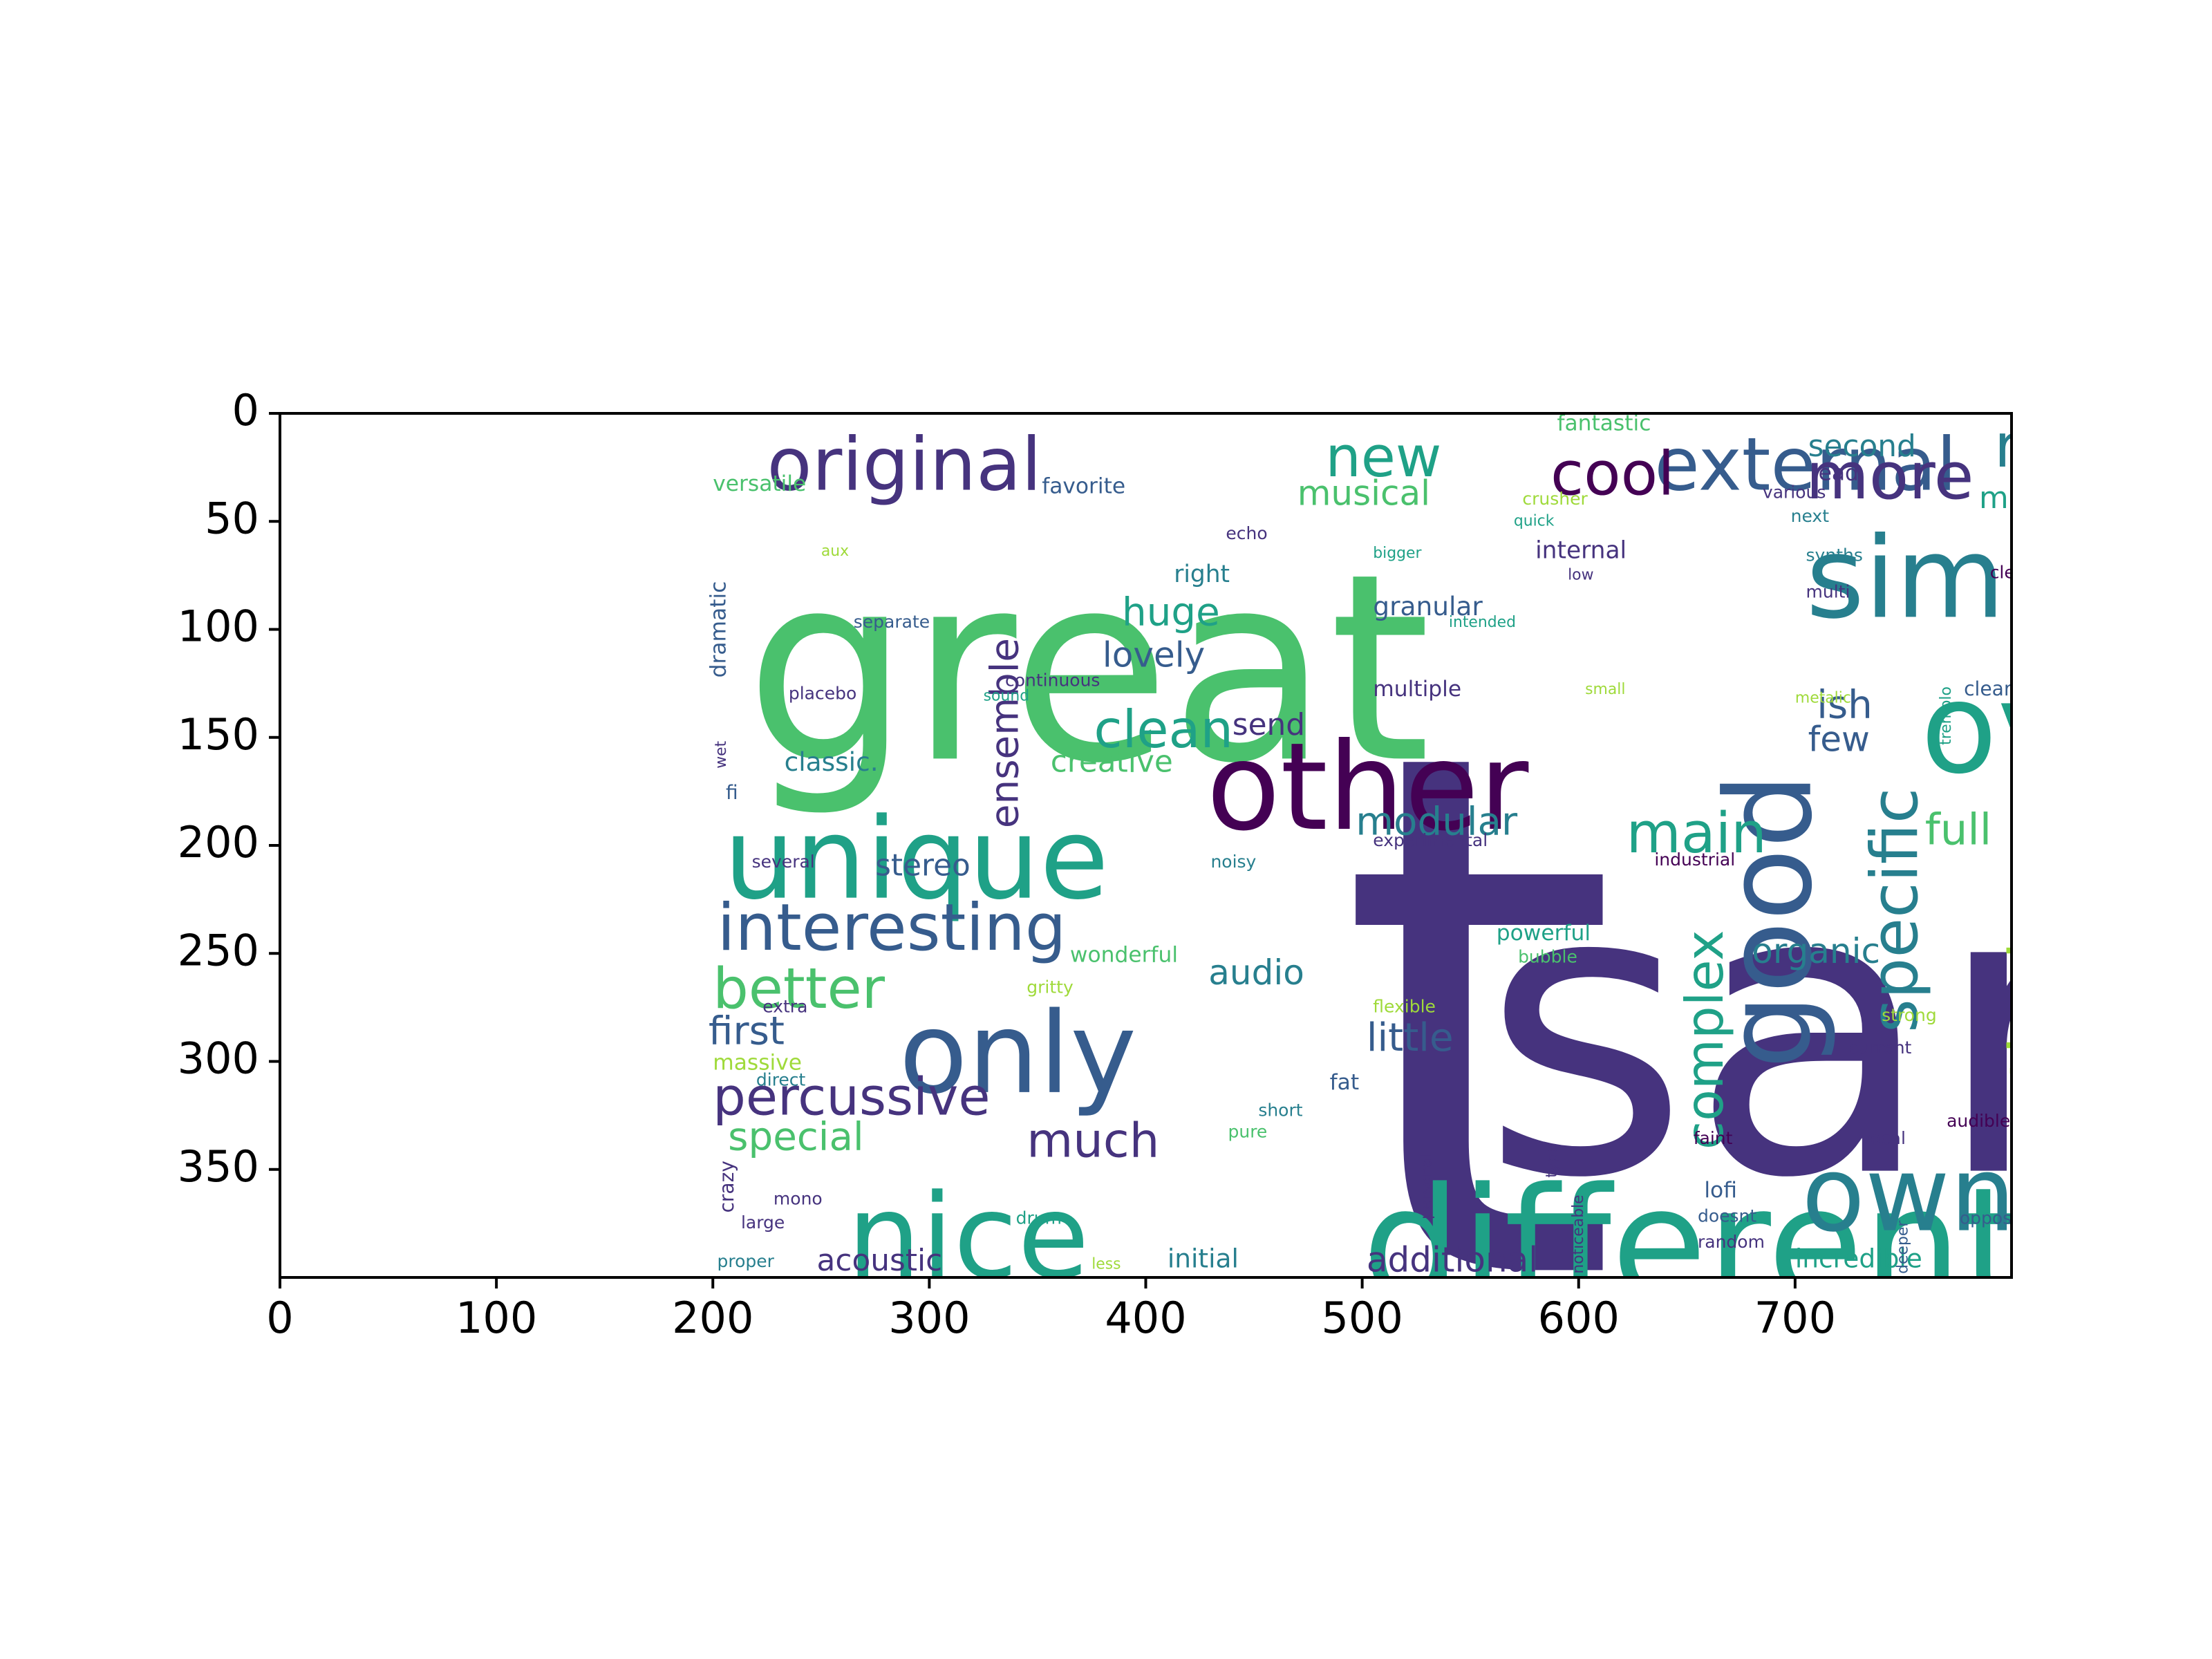 The image size is (2212, 1659). I want to click on word-proper: proper, so click(746, 1261).